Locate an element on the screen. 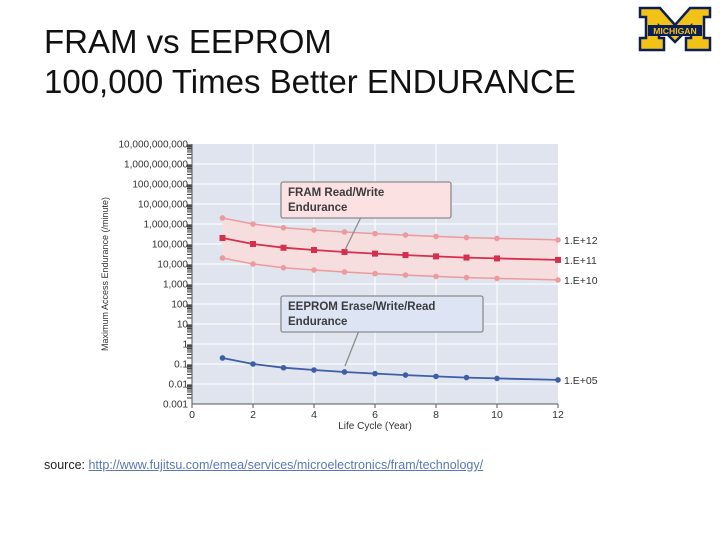  y-tick-label: 1 is located at coordinates (185, 345).